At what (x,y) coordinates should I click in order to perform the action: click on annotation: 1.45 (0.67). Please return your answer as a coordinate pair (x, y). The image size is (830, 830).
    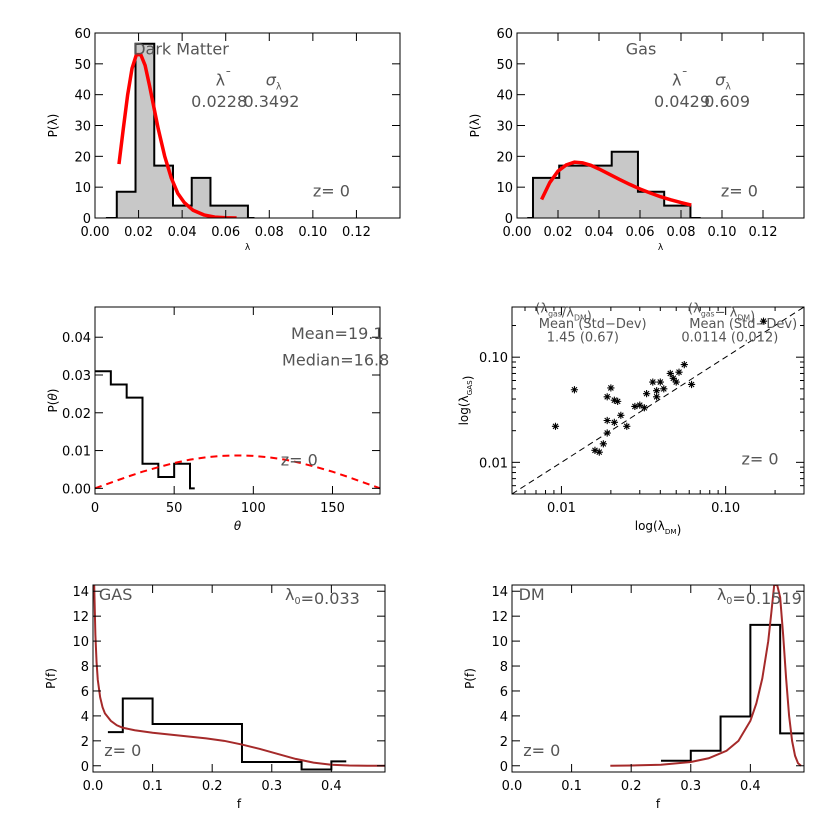
    Looking at the image, I should click on (583, 337).